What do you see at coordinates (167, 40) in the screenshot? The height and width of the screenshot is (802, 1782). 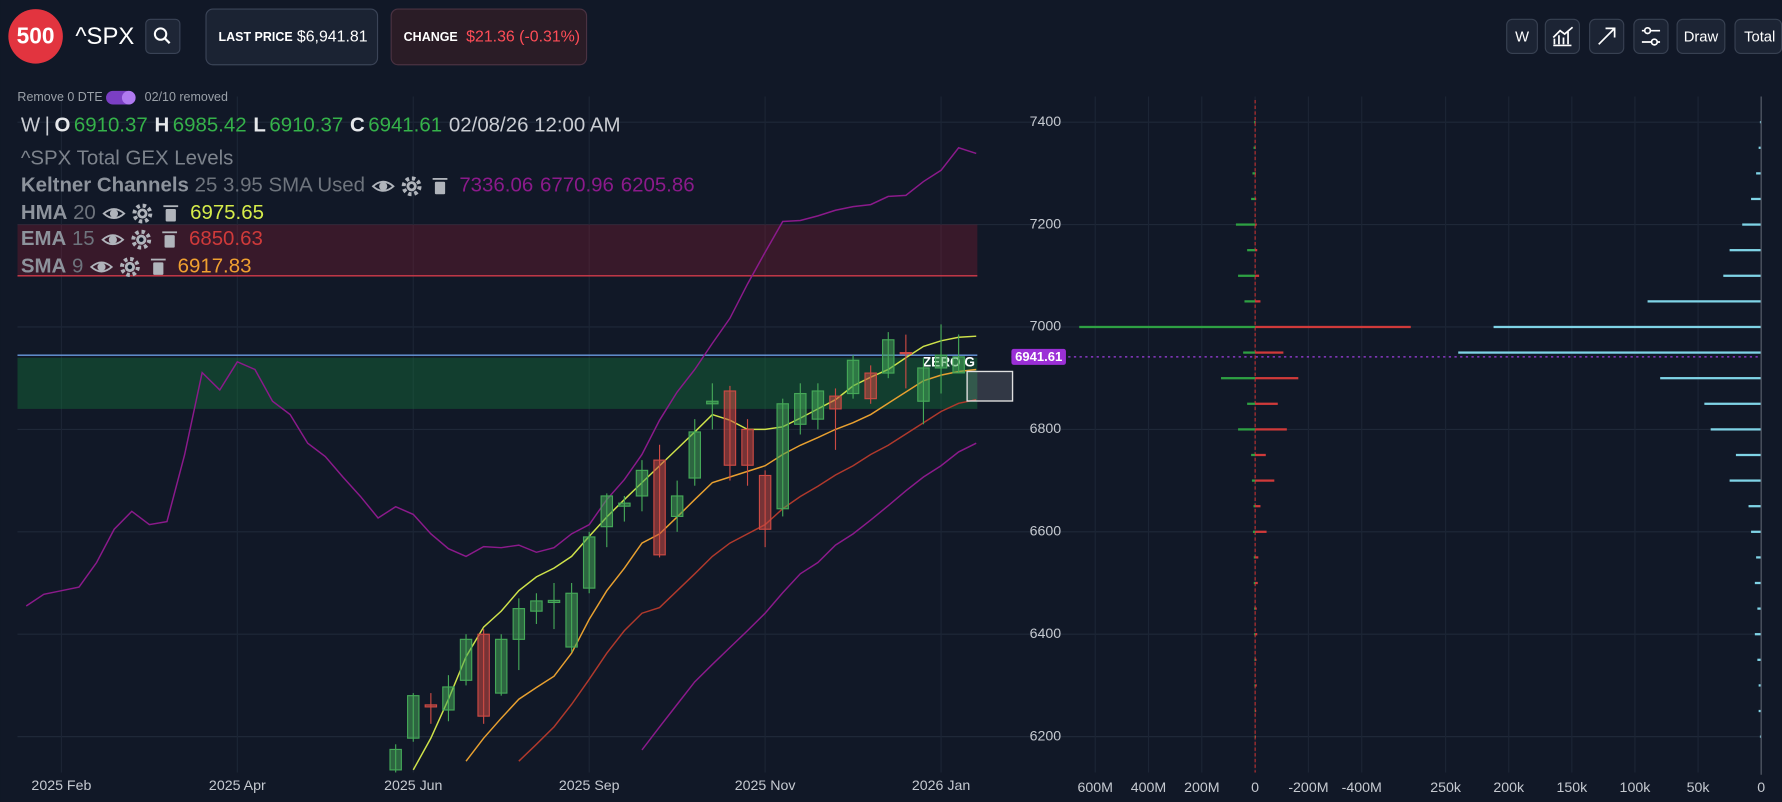 I see `search-icon-handle` at bounding box center [167, 40].